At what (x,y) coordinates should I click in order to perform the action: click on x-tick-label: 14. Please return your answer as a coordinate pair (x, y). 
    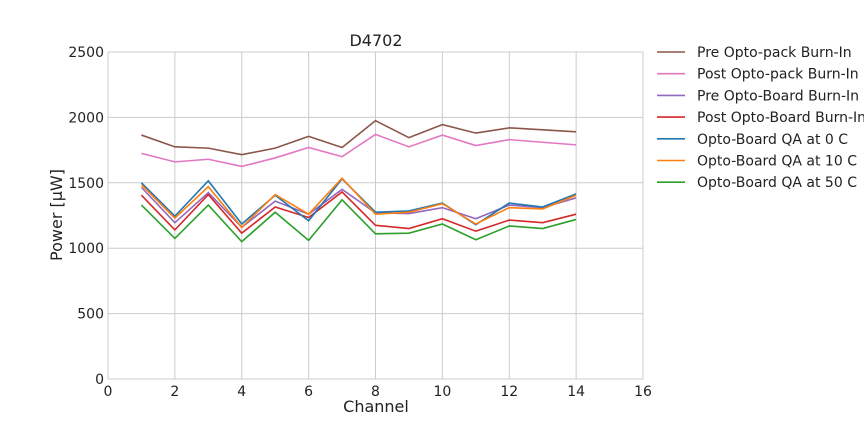
    Looking at the image, I should click on (576, 392).